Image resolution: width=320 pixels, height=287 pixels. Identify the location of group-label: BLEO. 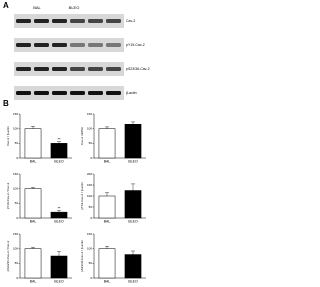
(74, 7).